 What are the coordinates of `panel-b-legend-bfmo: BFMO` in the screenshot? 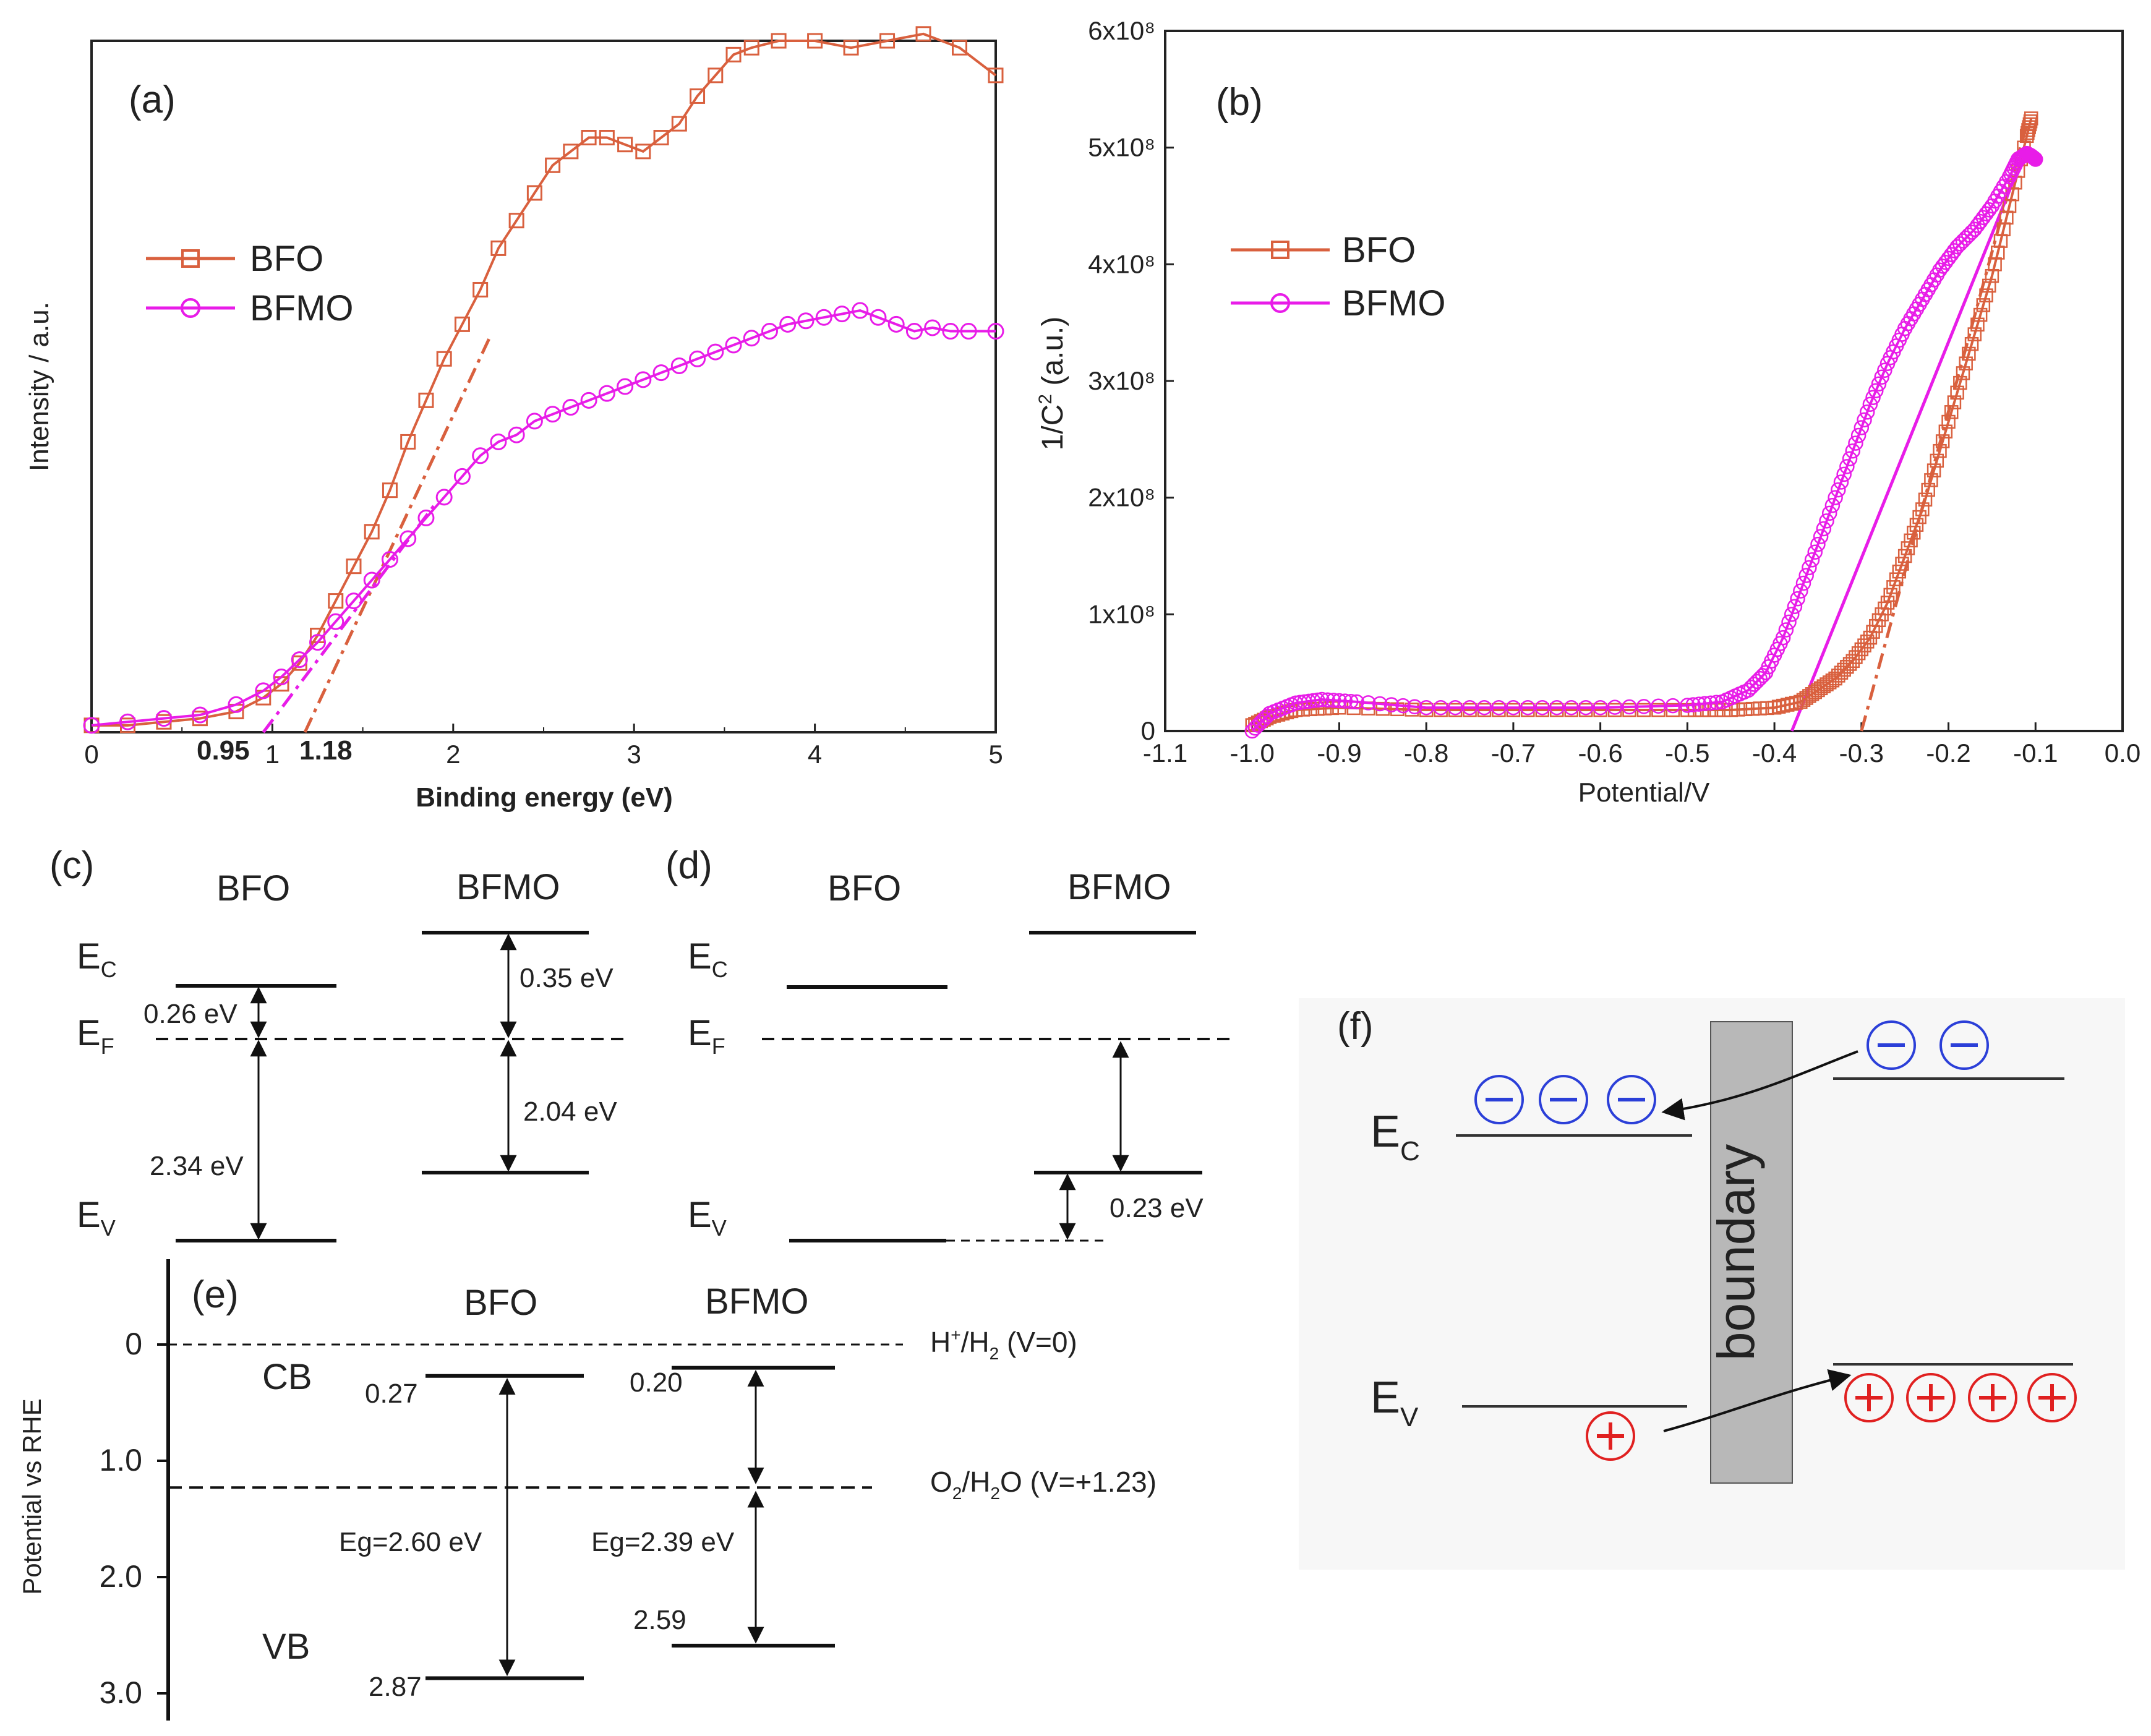 It's located at (1394, 303).